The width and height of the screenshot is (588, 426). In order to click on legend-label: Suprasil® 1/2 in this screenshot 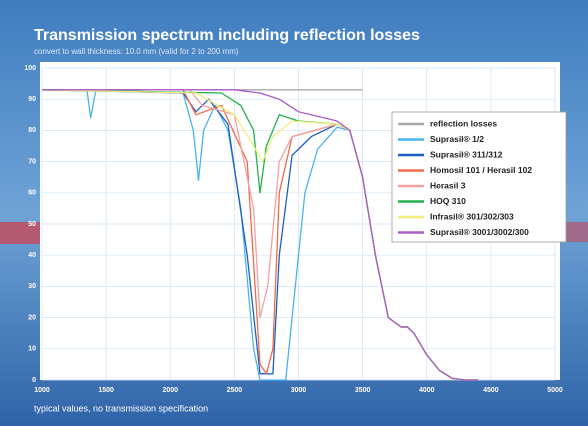, I will do `click(457, 139)`.